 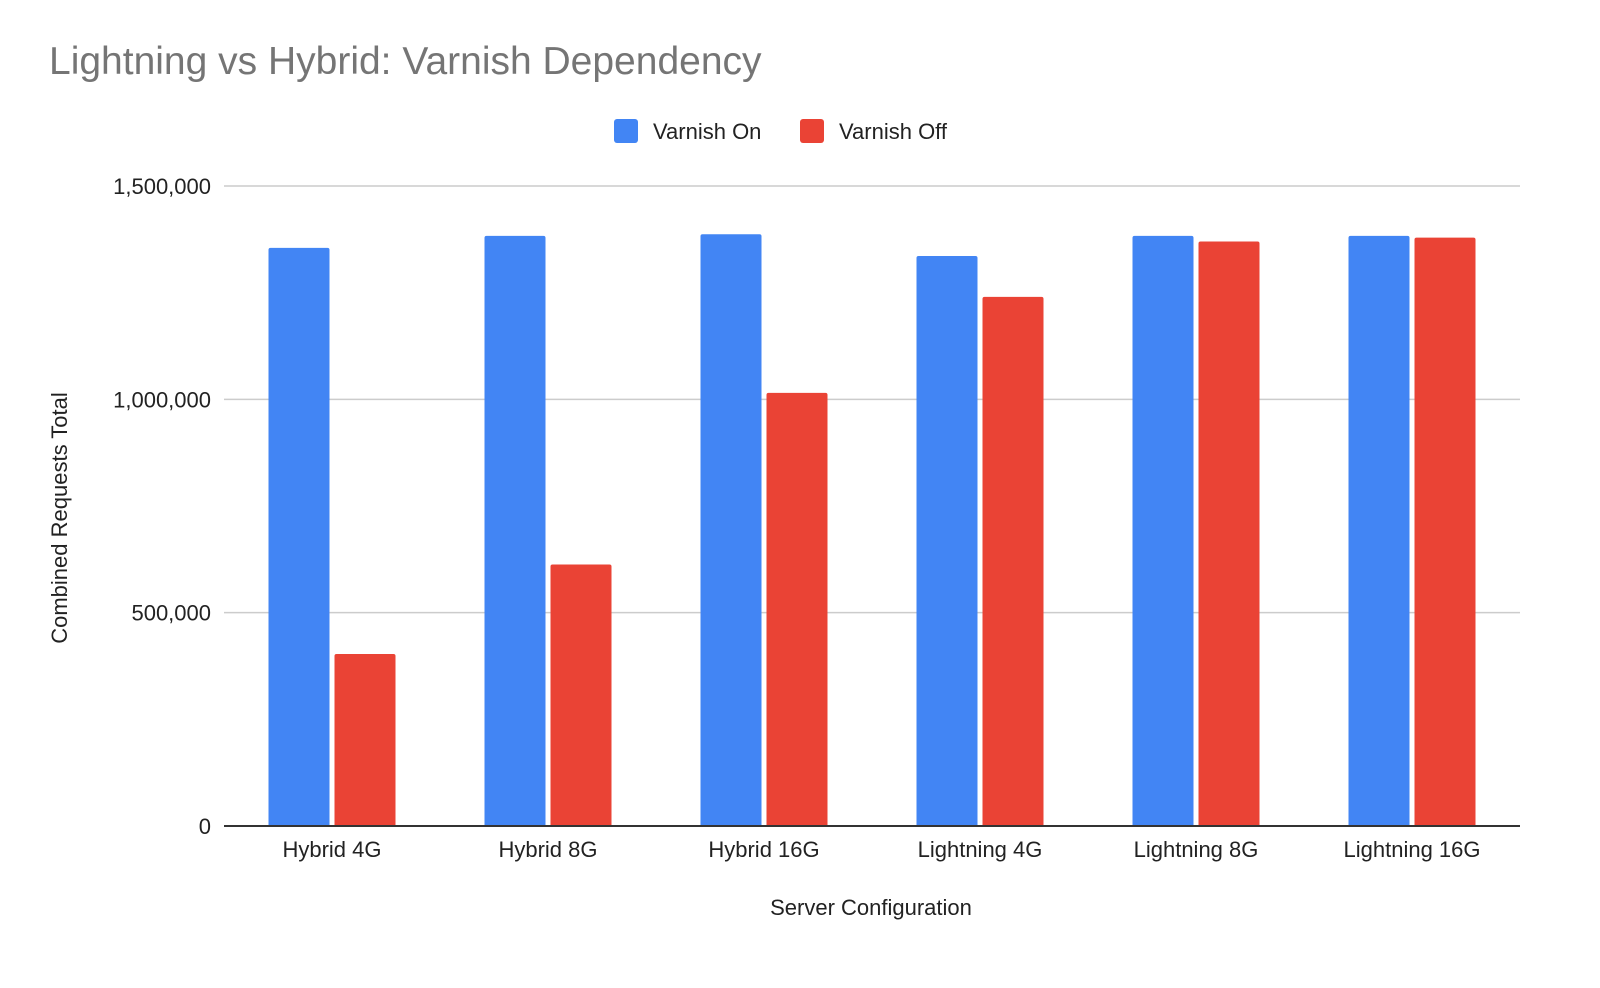 I want to click on x-tick-label: Lightning 8G, so click(x=1196, y=849).